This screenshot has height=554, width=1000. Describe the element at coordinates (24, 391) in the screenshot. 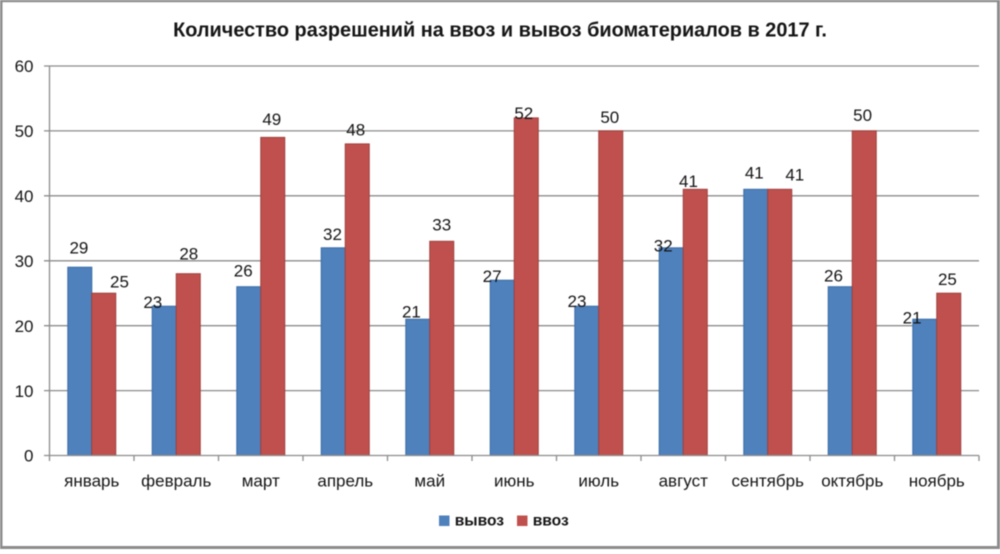

I see `svg-text: 10` at that location.